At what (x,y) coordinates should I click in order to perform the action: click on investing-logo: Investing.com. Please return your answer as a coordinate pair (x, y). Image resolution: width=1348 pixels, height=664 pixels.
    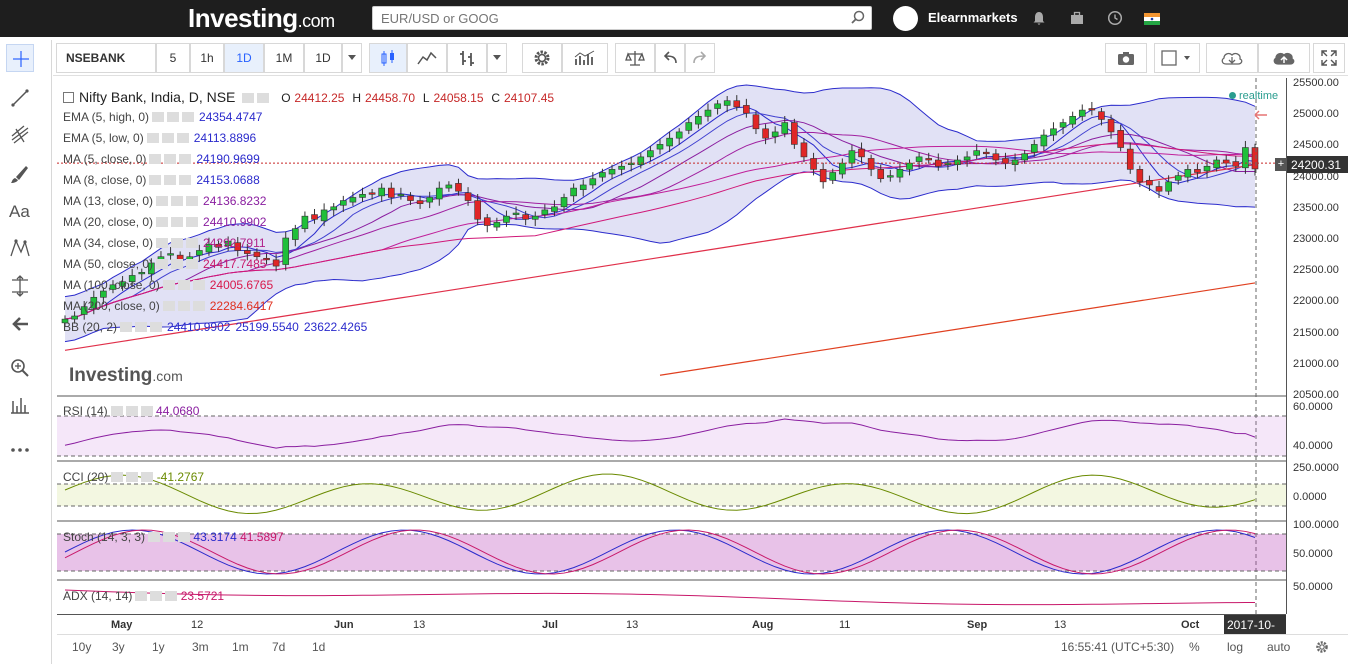
    Looking at the image, I should click on (261, 18).